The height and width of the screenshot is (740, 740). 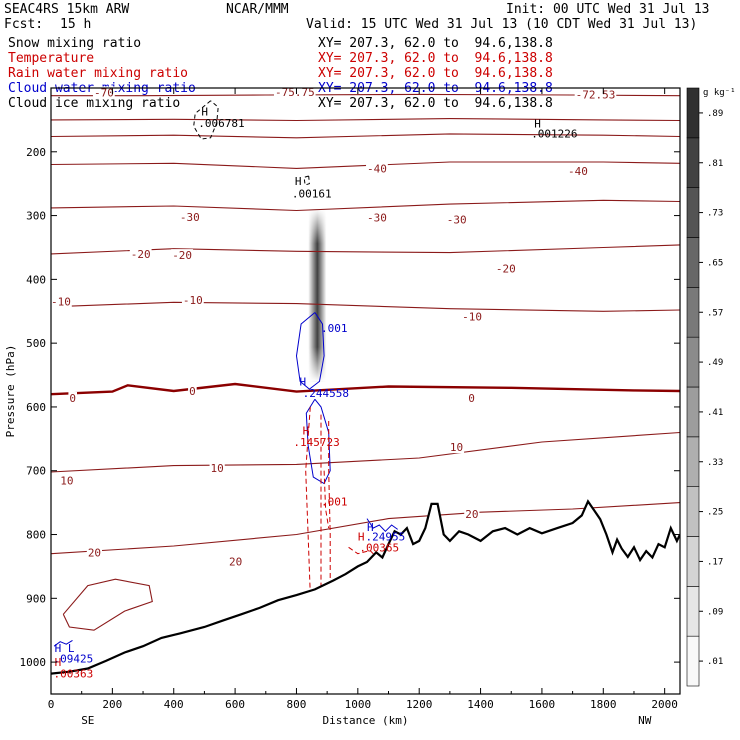 I want to click on x-tick-label: 1000, so click(x=358, y=704).